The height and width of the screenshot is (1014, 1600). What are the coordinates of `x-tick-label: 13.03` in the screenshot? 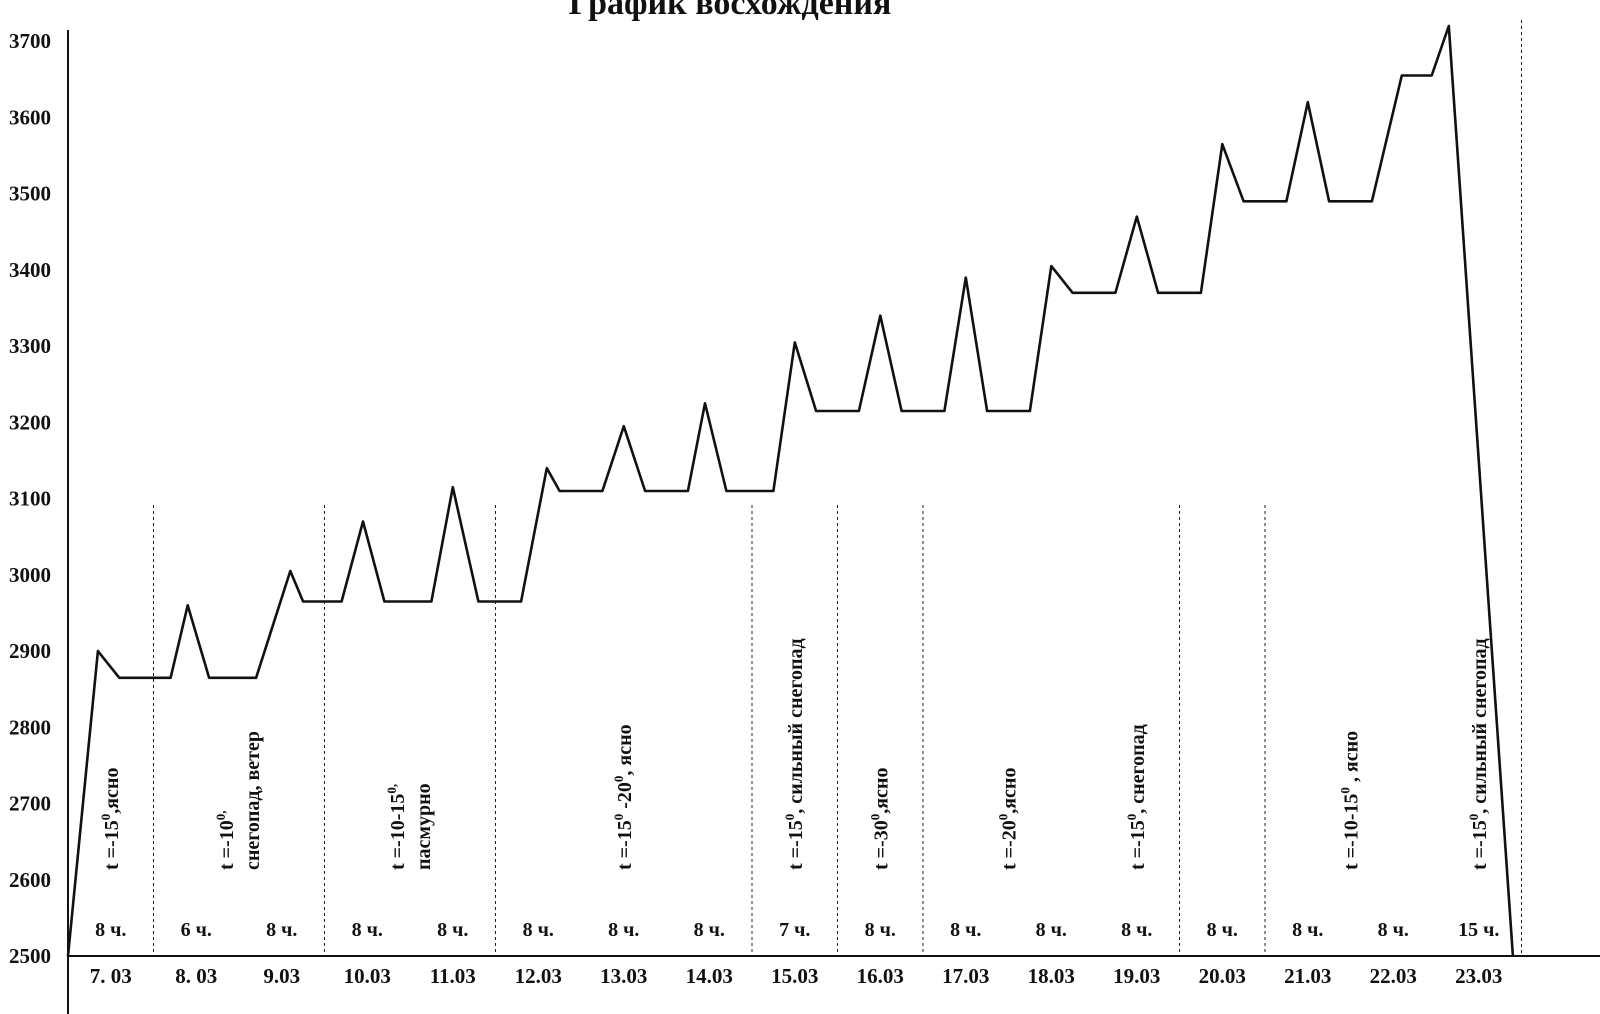 It's located at (623, 976).